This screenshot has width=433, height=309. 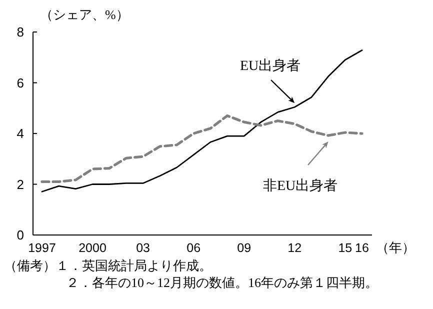 What do you see at coordinates (20, 134) in the screenshot?
I see `y-tick-label: 4` at bounding box center [20, 134].